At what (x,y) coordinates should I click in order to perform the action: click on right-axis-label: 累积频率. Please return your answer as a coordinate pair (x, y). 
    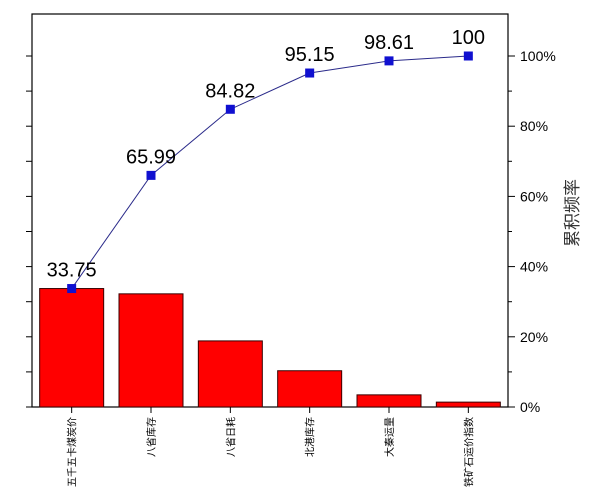
    Looking at the image, I should click on (573, 213).